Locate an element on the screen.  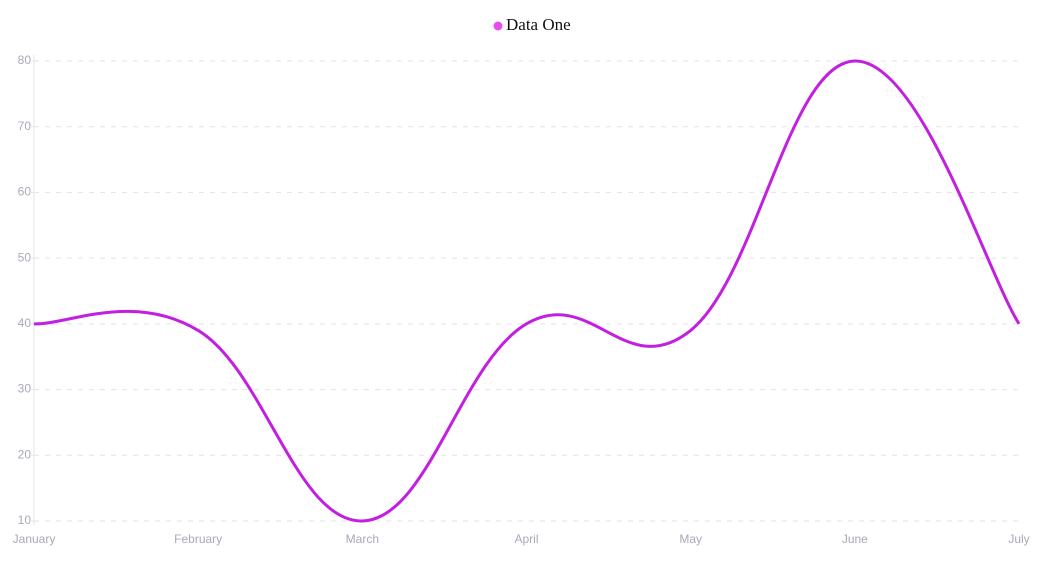
y-tick-label: 10 is located at coordinates (25, 520).